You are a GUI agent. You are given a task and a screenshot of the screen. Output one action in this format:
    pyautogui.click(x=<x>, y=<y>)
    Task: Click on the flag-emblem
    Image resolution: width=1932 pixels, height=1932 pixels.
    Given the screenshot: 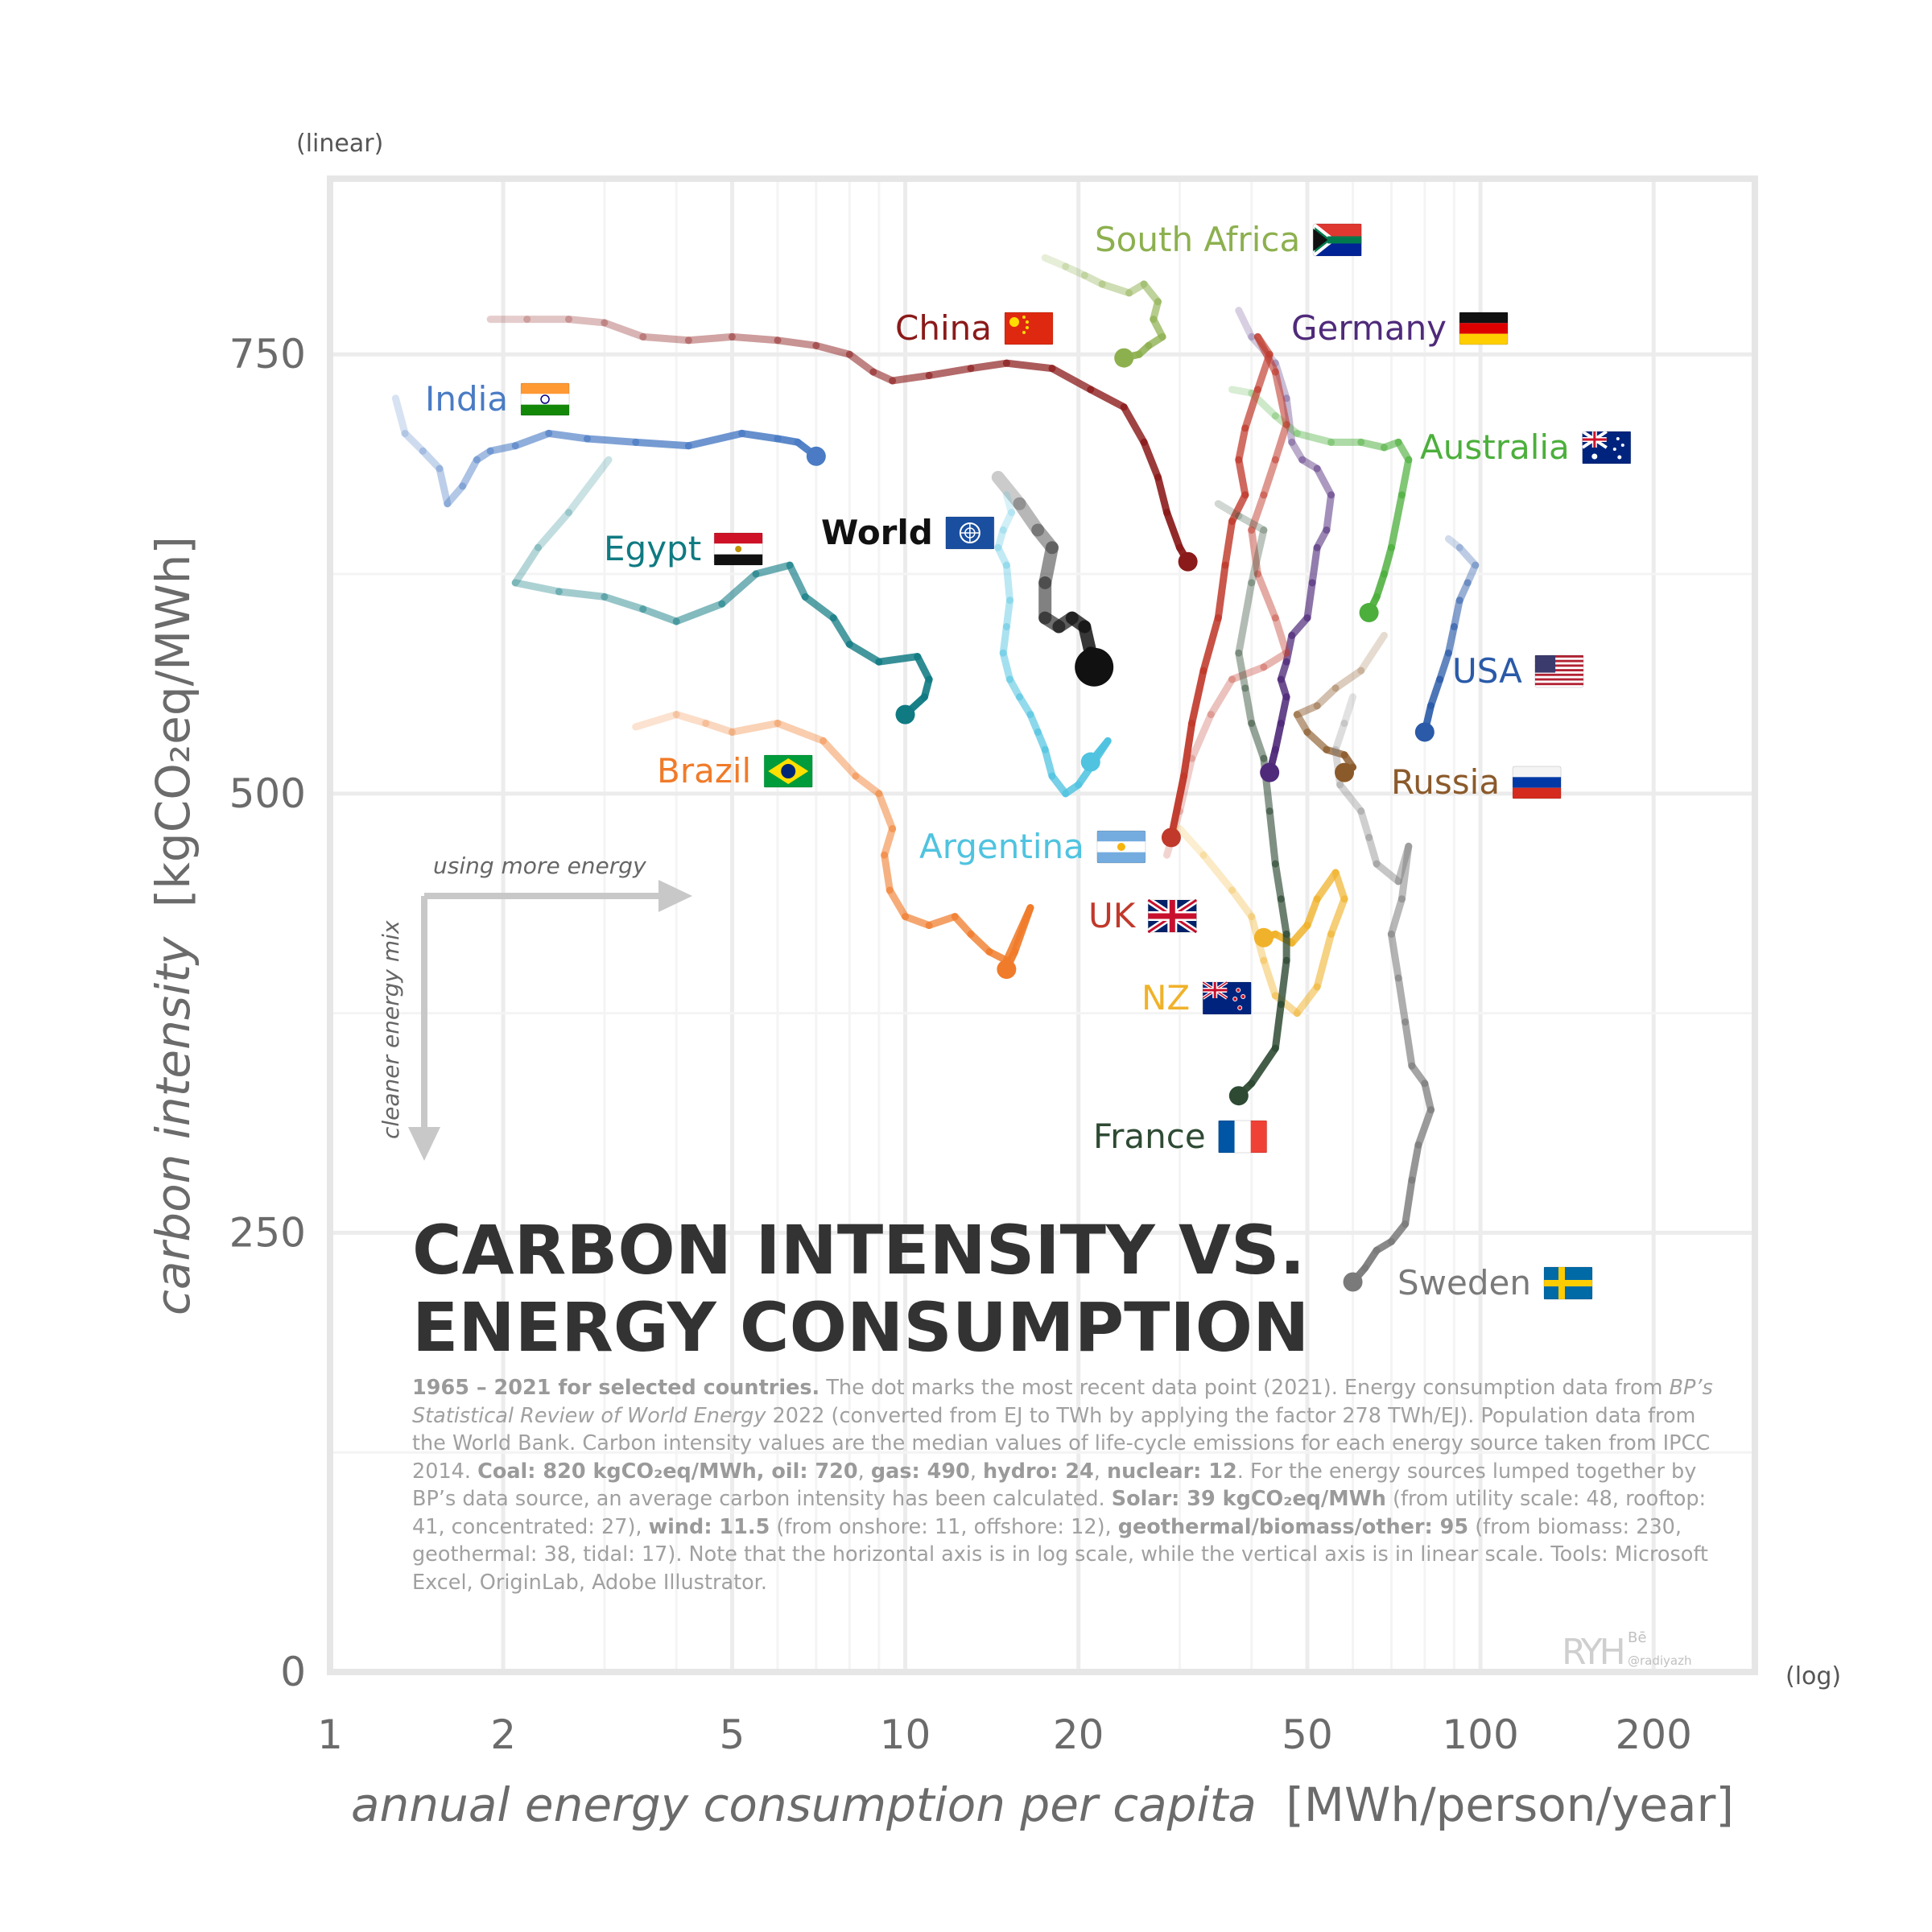 What is the action you would take?
    pyautogui.click(x=738, y=549)
    